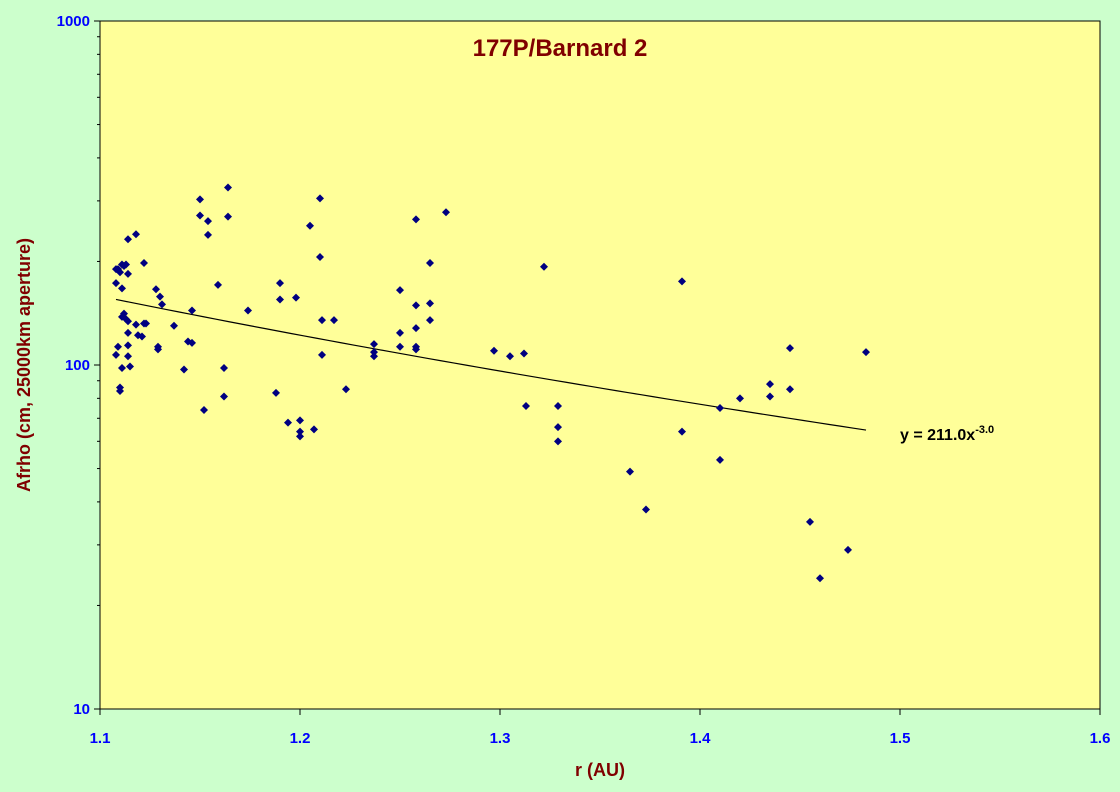 This screenshot has width=1120, height=792. What do you see at coordinates (24, 365) in the screenshot?
I see `y-axis-title: Afrho (cm, 25000km aperture)` at bounding box center [24, 365].